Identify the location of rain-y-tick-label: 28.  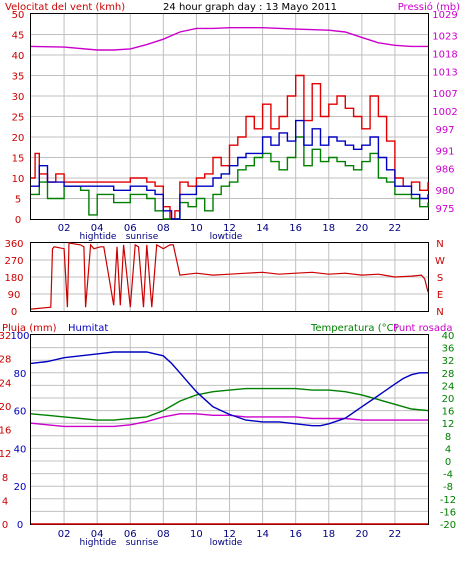
(5, 360).